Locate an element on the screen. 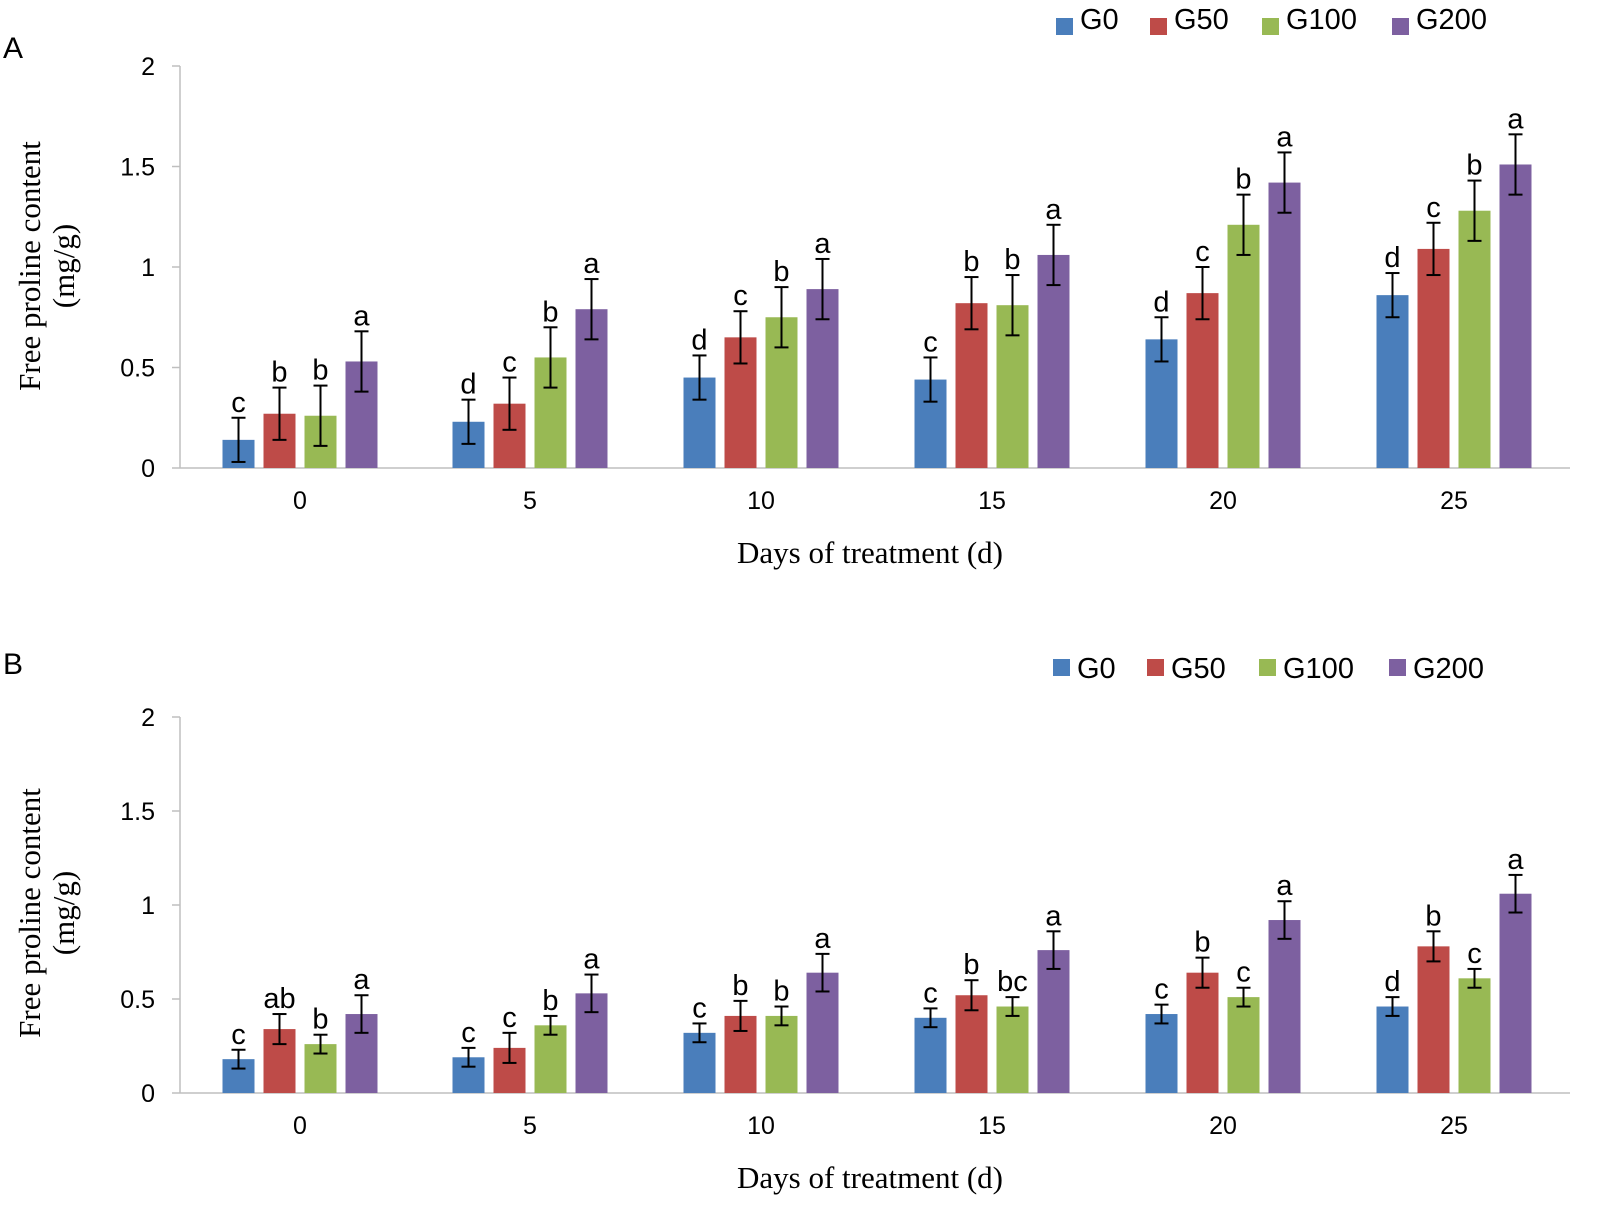 The height and width of the screenshot is (1222, 1600). panel-label: A is located at coordinates (13, 48).